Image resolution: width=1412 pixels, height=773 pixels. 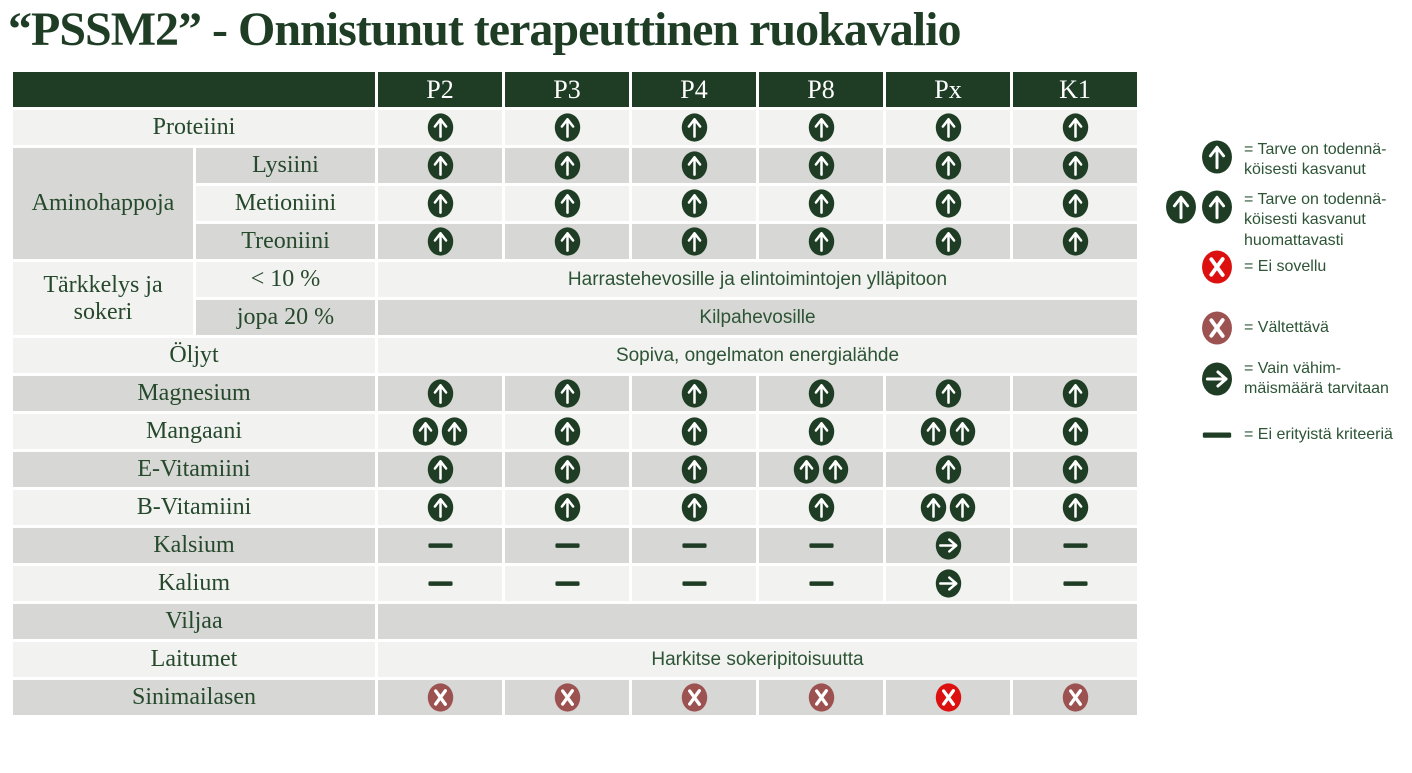 I want to click on table-row: Sinimailasen, so click(x=575, y=697).